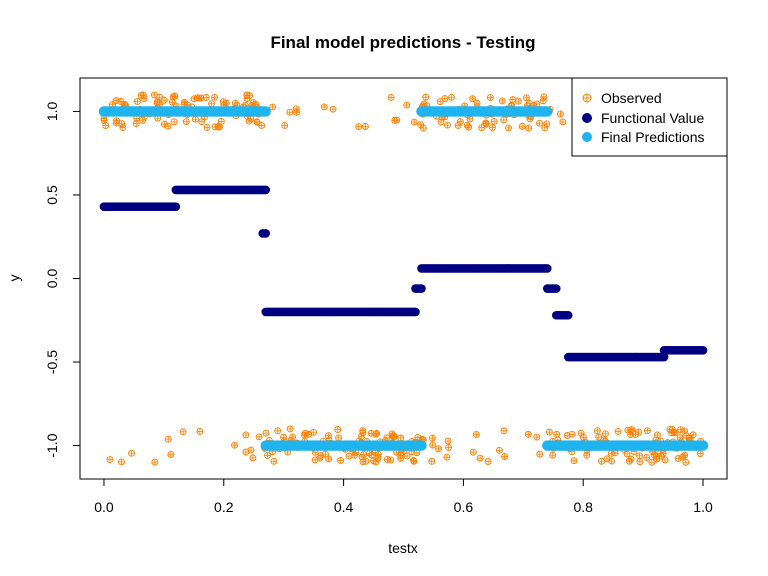 The height and width of the screenshot is (576, 768). I want to click on y-axis-label: y, so click(14, 278).